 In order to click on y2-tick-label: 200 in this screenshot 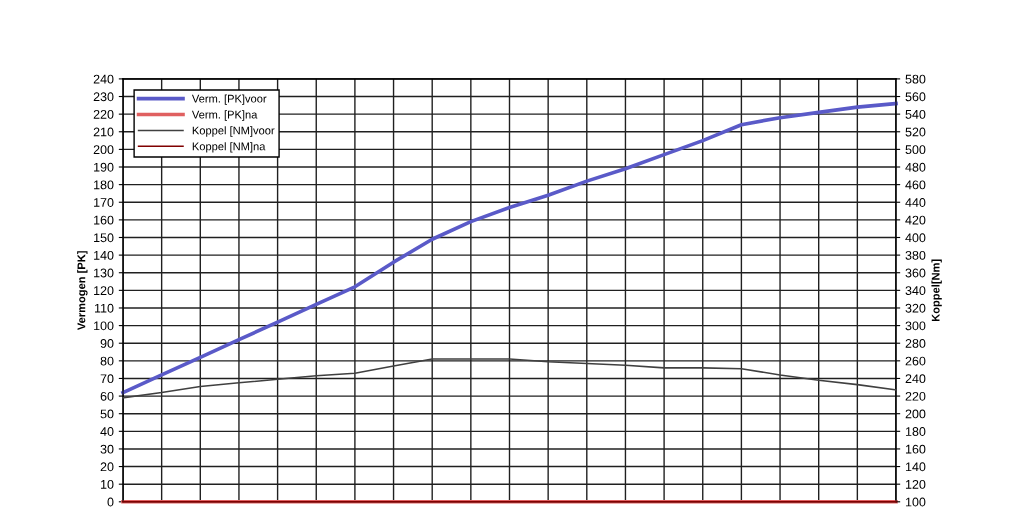, I will do `click(915, 414)`.